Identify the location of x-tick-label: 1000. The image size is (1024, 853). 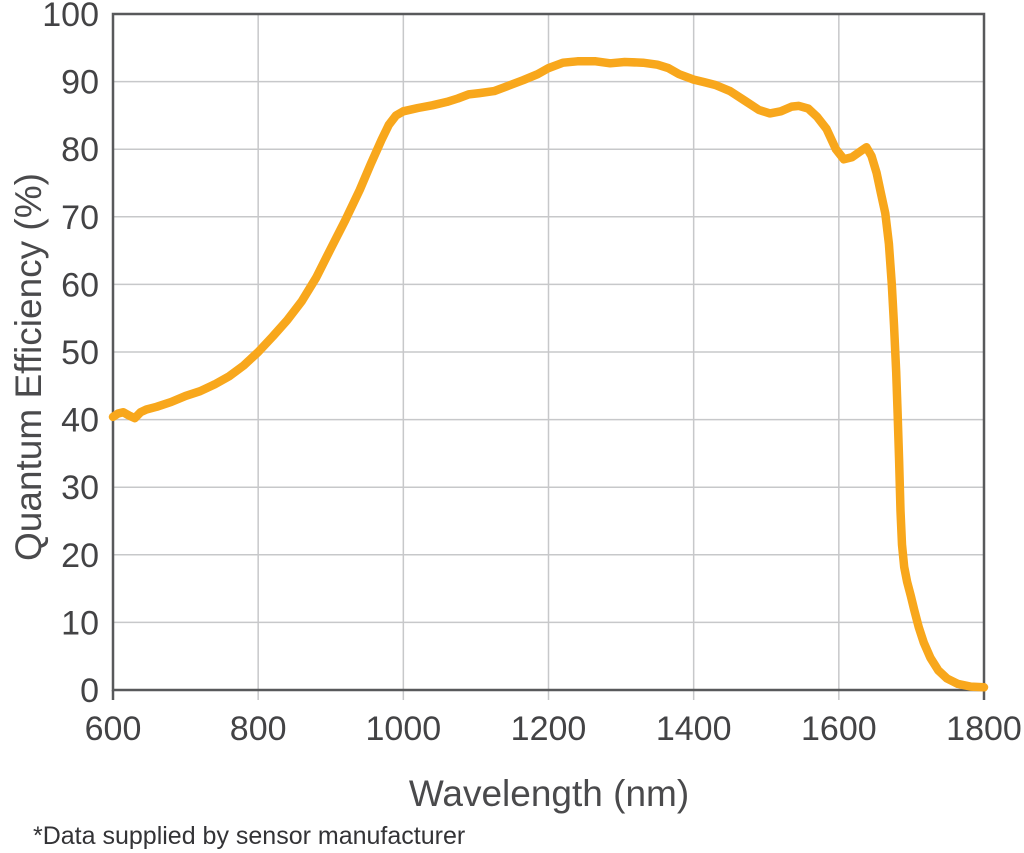
(404, 729).